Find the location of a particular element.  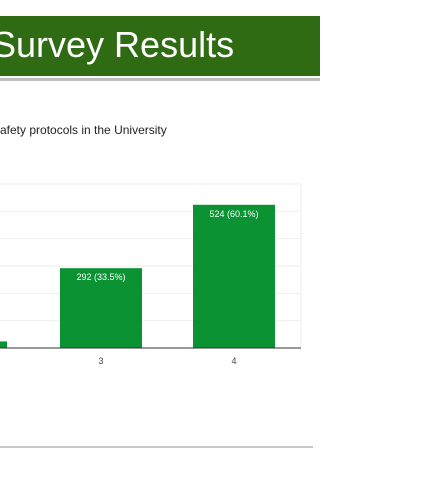

footer-divider is located at coordinates (156, 447).